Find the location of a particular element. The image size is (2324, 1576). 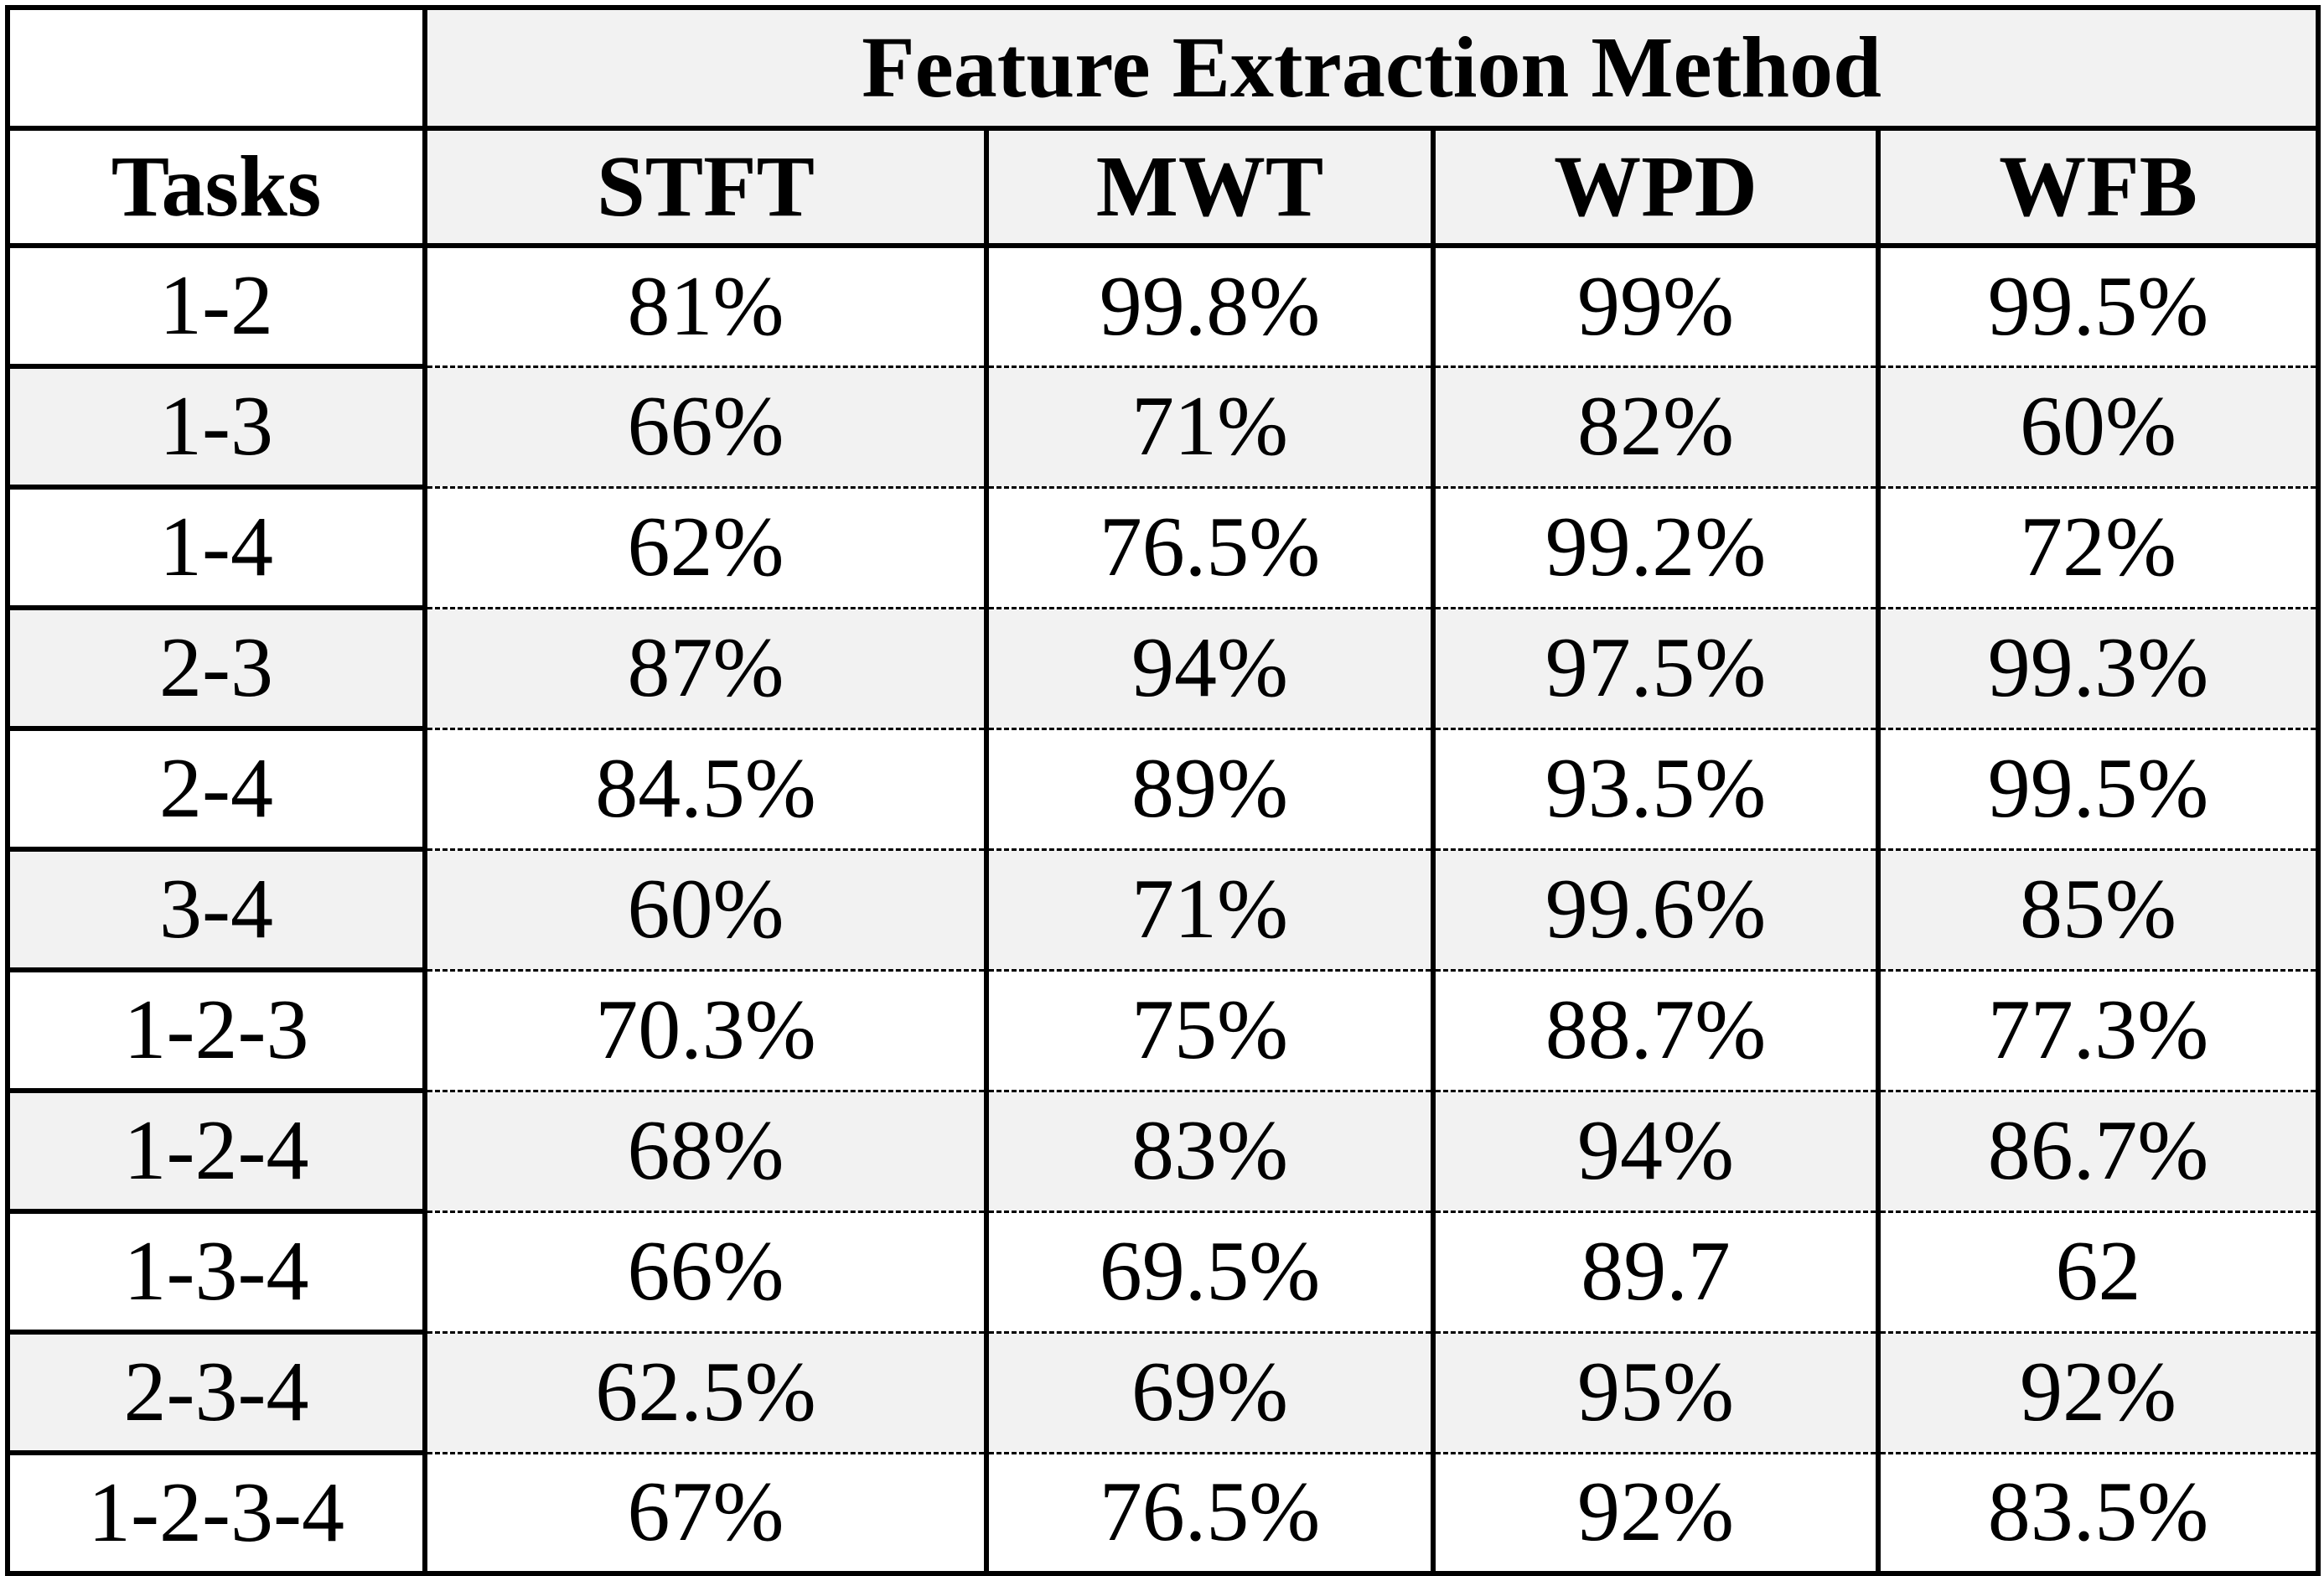

value-cell-wpd: 93.5% is located at coordinates (1654, 789).